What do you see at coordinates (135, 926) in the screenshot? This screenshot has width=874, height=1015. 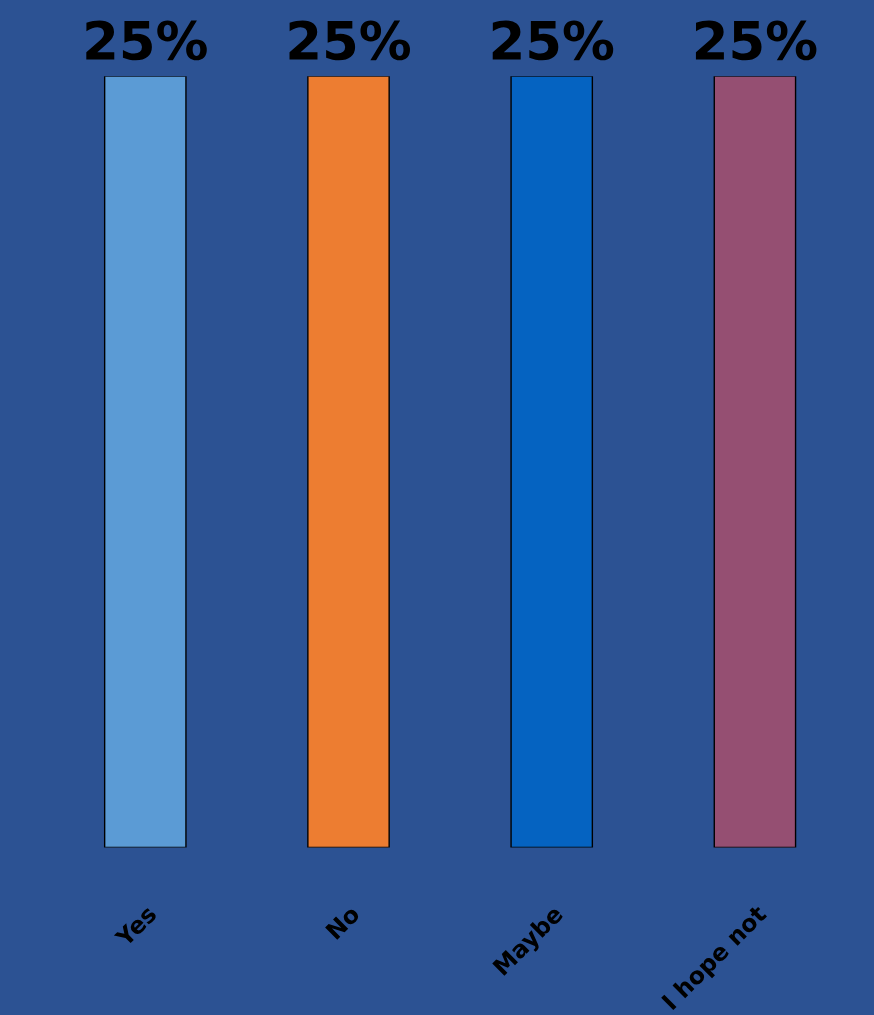 I see `x-tick-label: Yes` at bounding box center [135, 926].